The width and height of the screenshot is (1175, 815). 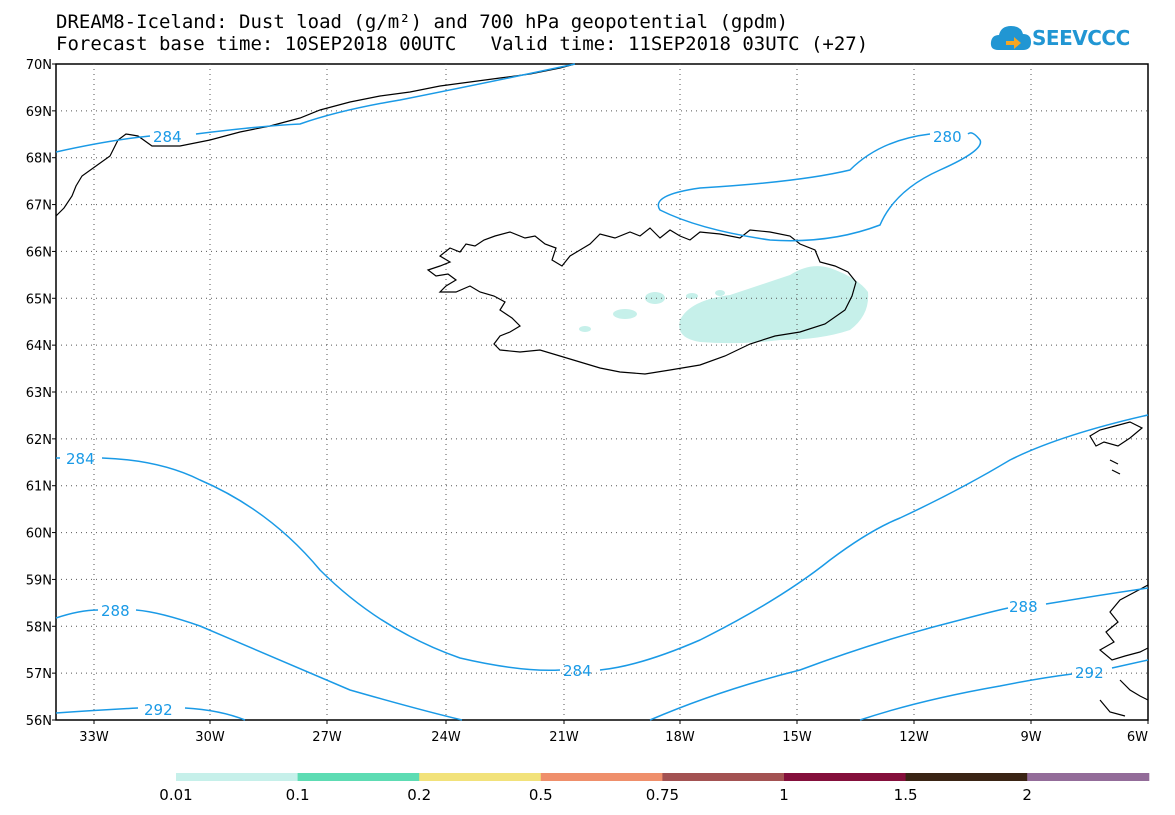 I want to click on contour-292-west, so click(x=150, y=714).